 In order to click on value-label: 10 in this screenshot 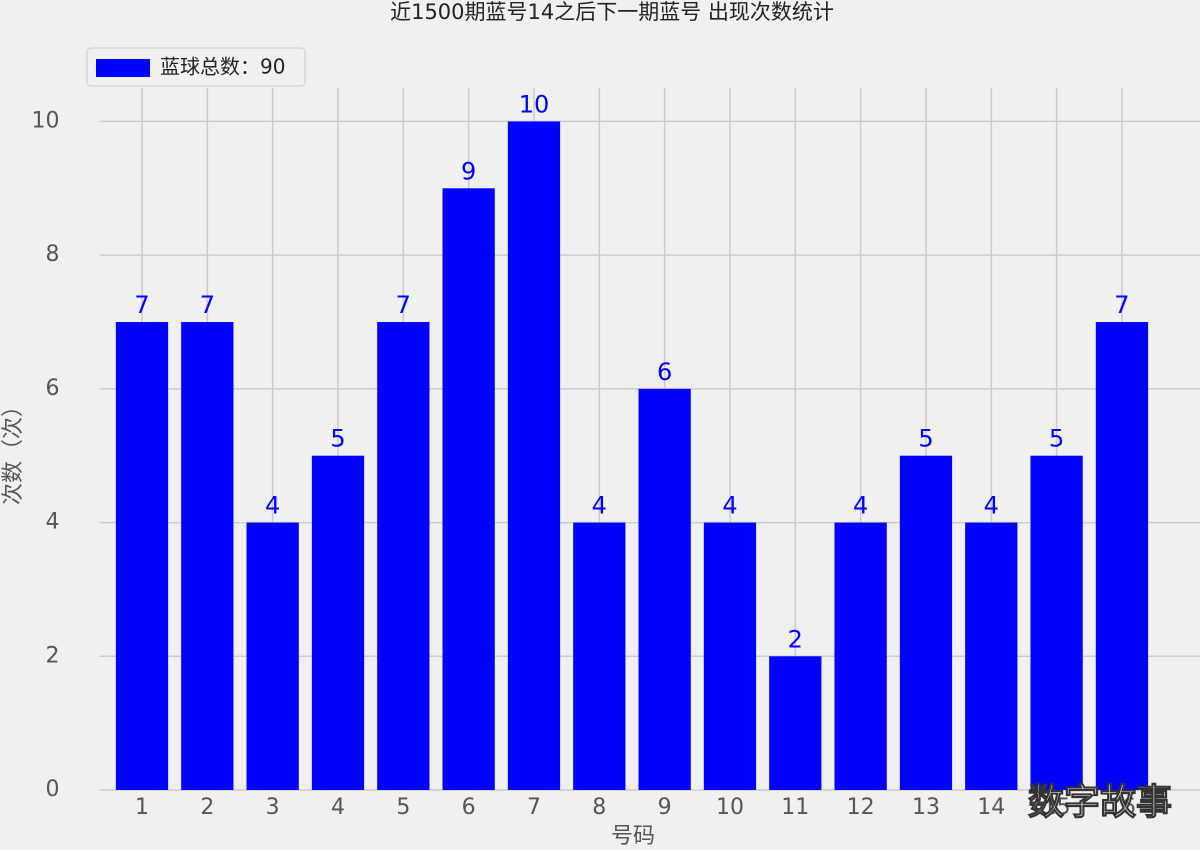, I will do `click(534, 104)`.